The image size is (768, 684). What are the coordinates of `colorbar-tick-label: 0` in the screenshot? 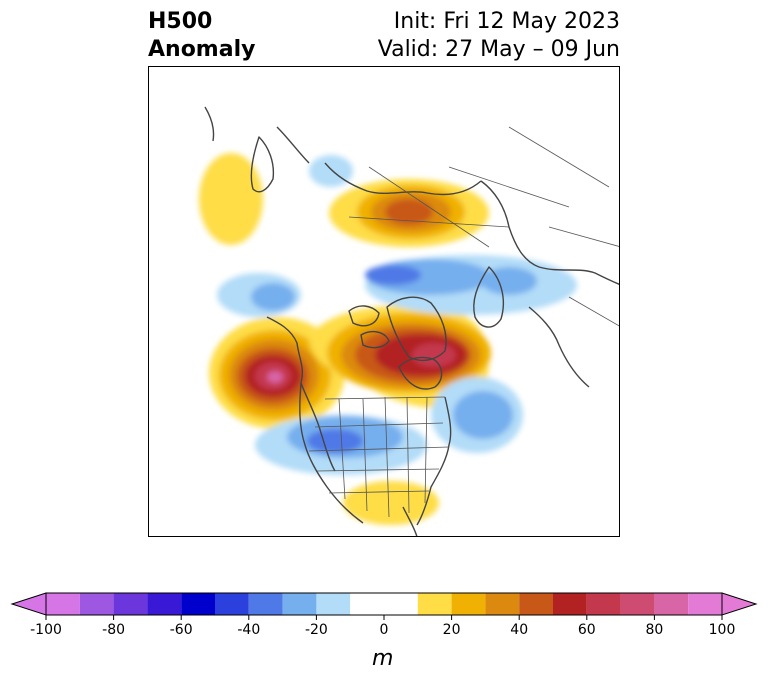 It's located at (384, 630).